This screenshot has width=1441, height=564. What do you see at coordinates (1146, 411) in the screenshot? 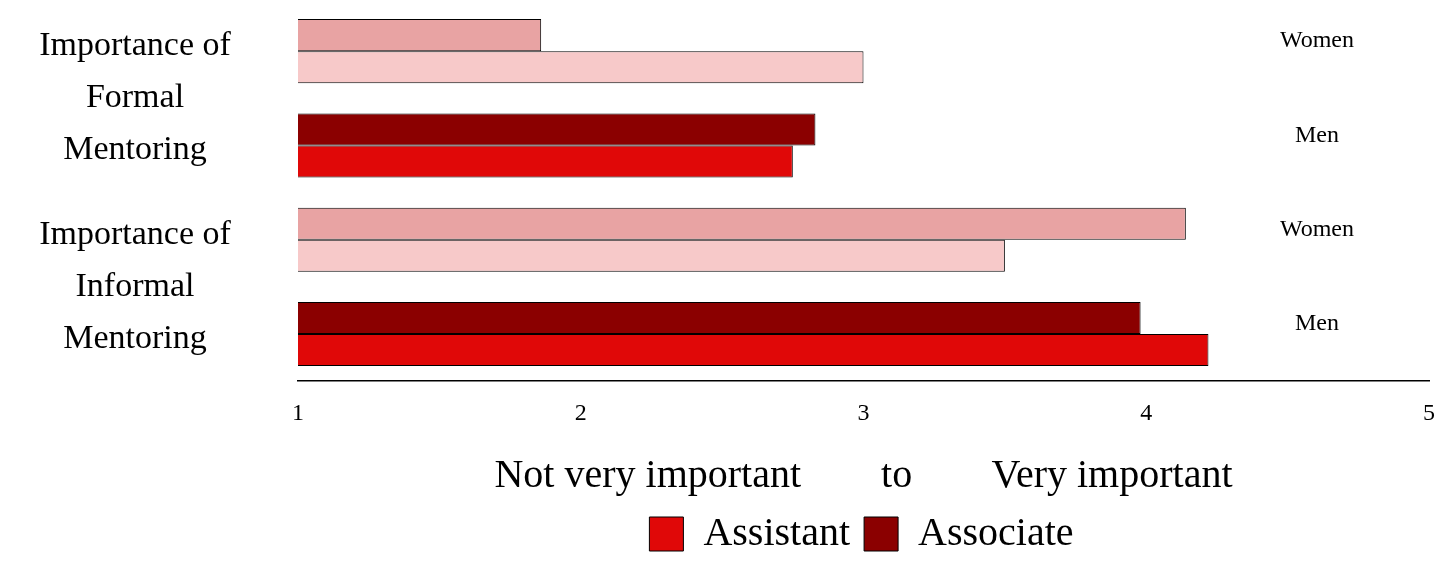
I see `x-tick-label: 4` at bounding box center [1146, 411].